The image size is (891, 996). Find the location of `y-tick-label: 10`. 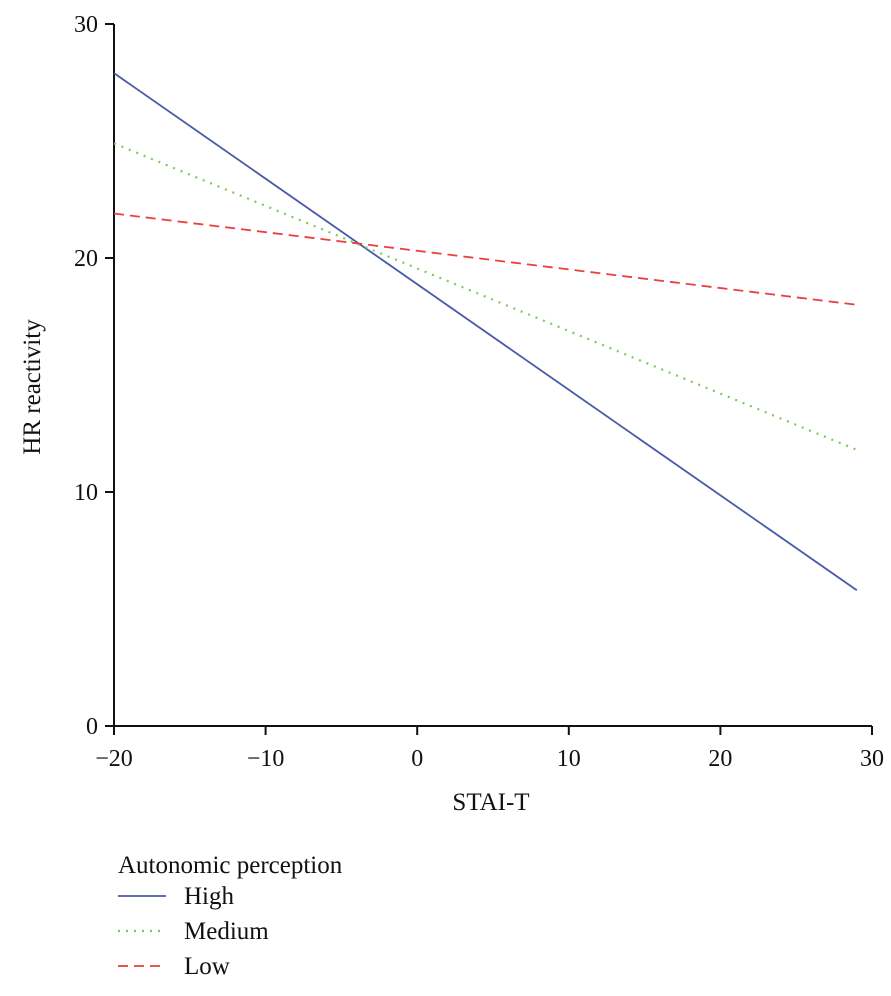

y-tick-label: 10 is located at coordinates (86, 493).